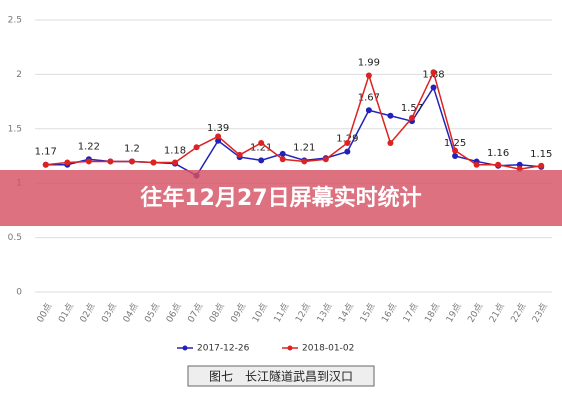 The image size is (562, 400). I want to click on caption: 图七 长江隧道武昌到汉口, so click(281, 376).